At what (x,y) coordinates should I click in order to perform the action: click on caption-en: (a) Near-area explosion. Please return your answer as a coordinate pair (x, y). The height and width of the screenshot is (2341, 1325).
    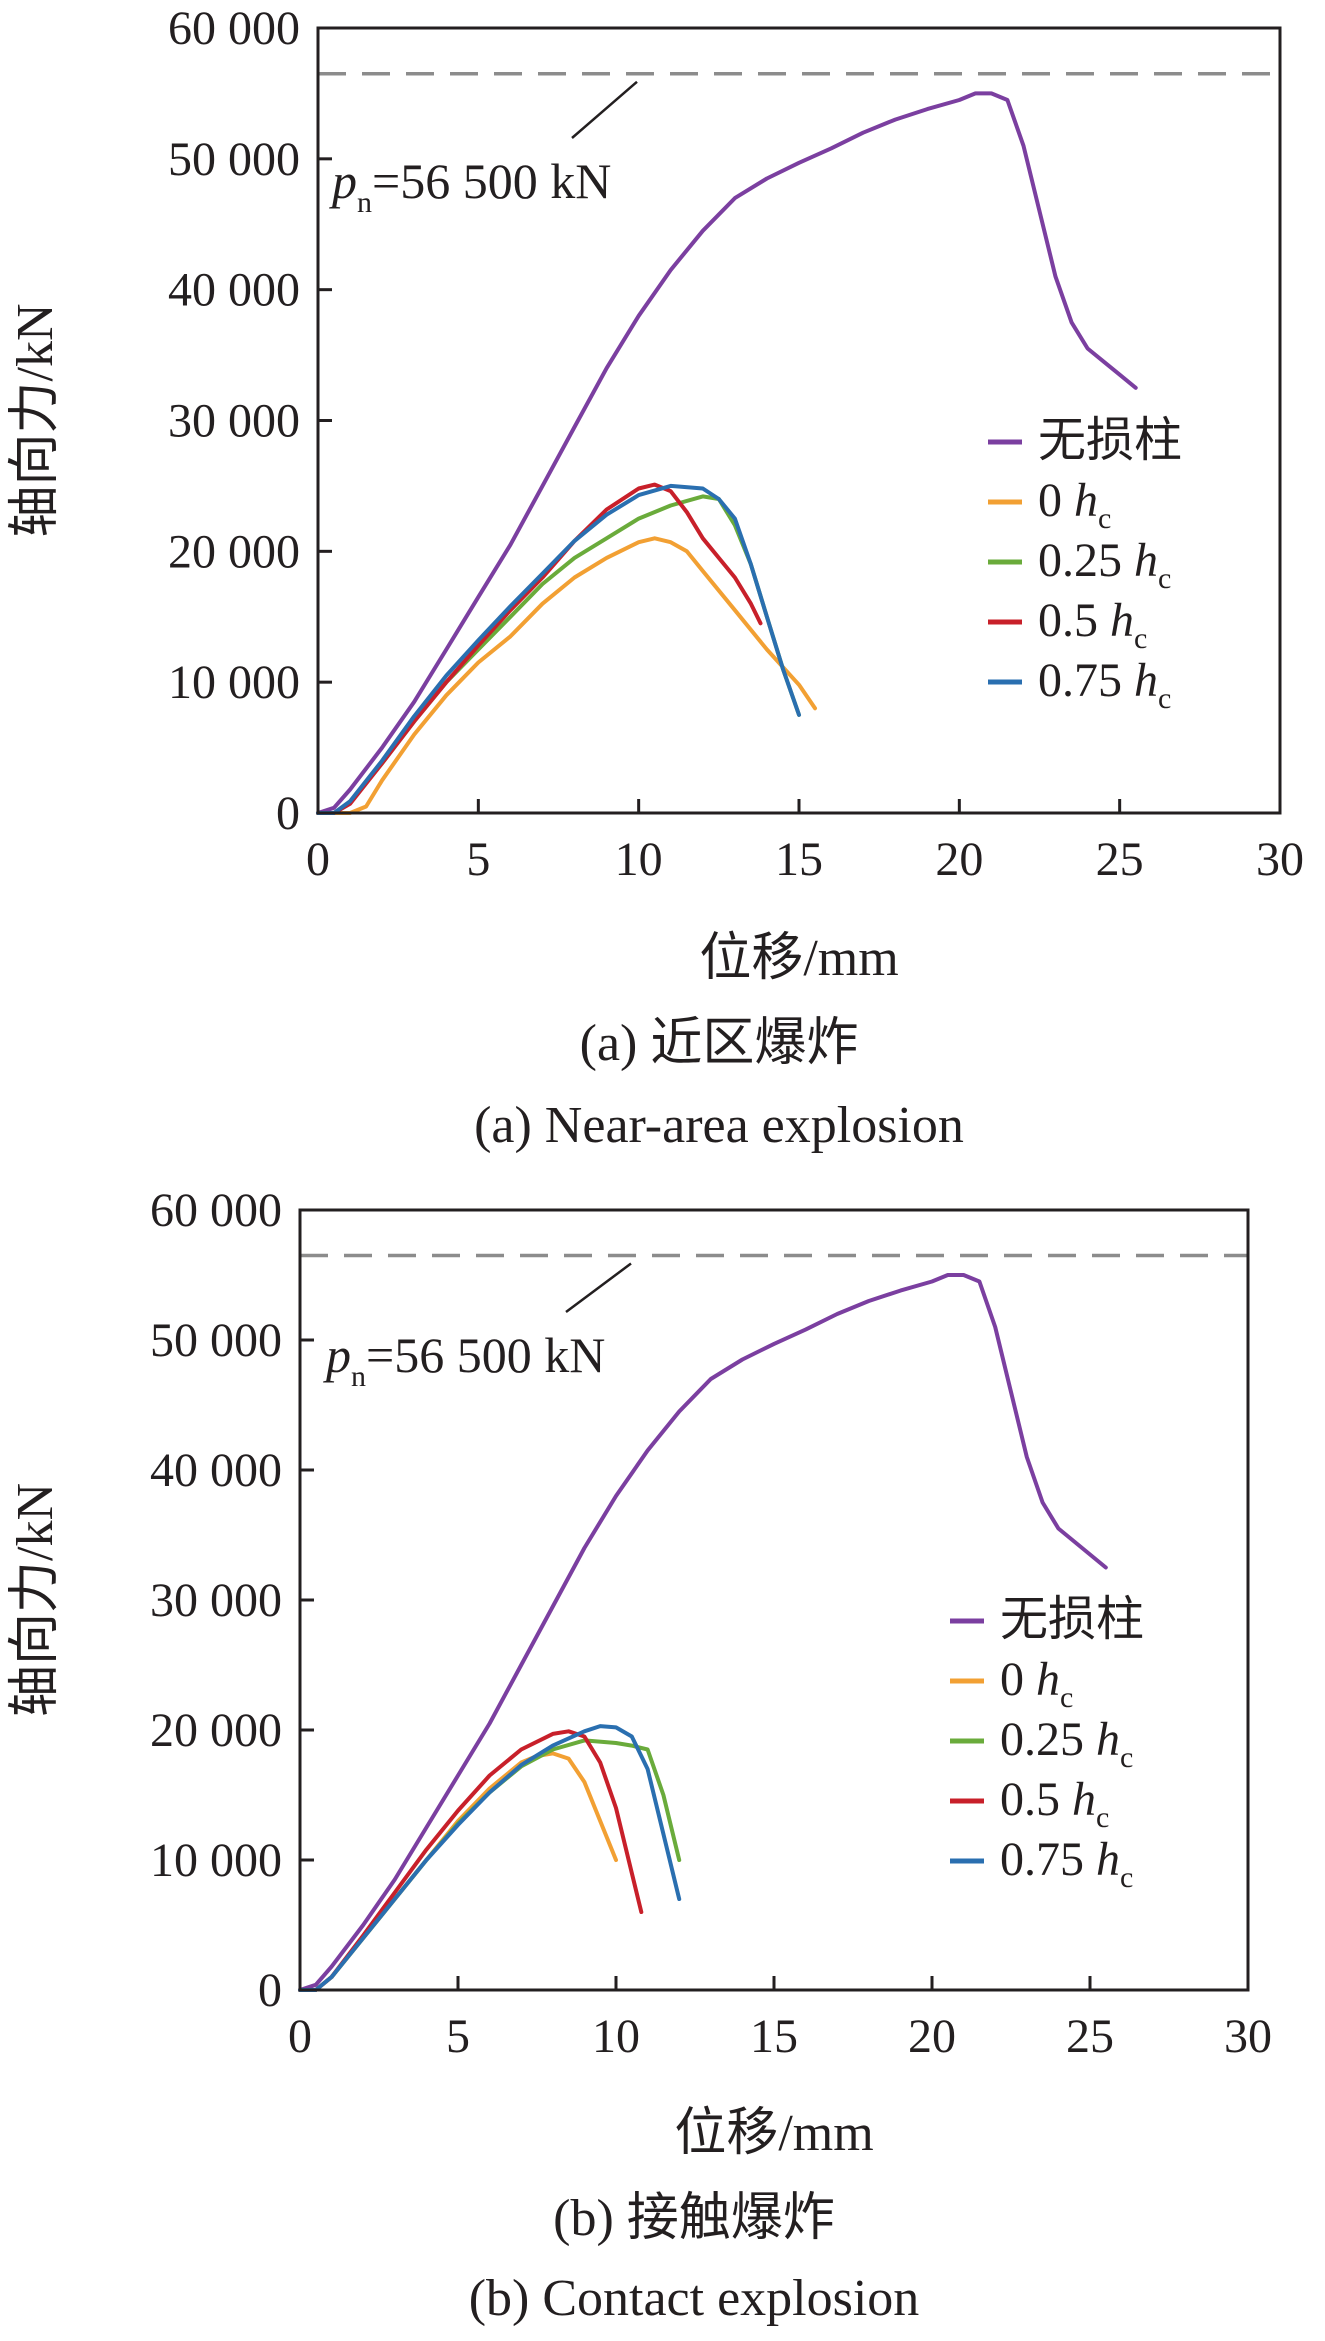
    Looking at the image, I should click on (719, 1125).